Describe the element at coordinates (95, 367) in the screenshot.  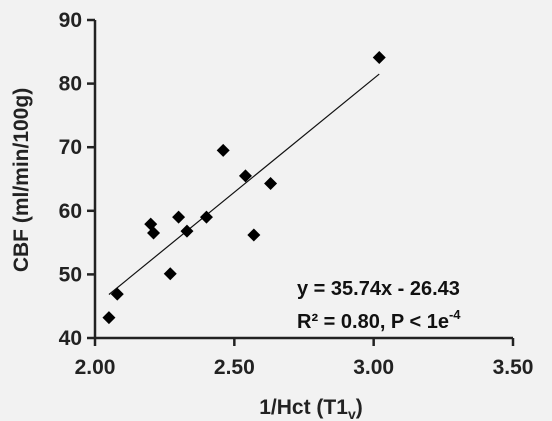
I see `x-tick-label: 2.00` at that location.